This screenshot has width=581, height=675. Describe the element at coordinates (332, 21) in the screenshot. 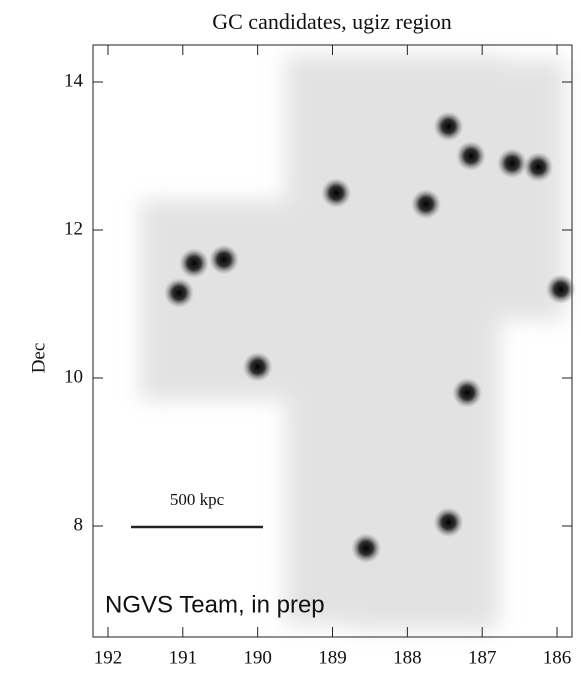

I see `chart-title: GC candidates, ugiz region` at that location.